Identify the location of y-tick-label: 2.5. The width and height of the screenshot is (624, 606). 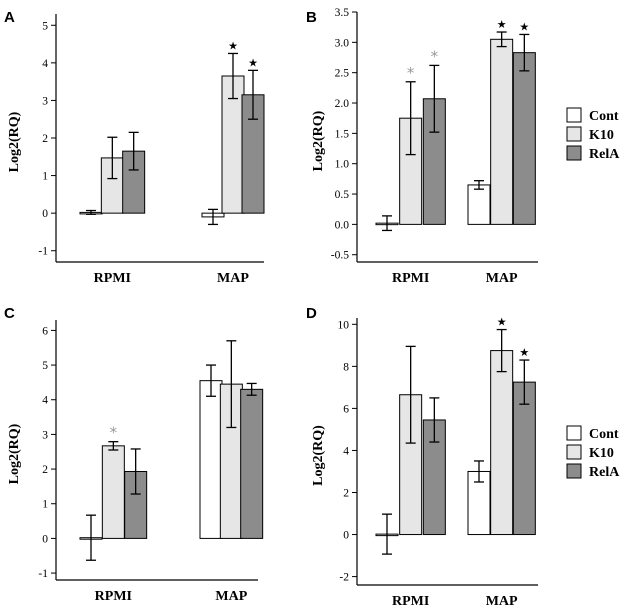
(342, 74).